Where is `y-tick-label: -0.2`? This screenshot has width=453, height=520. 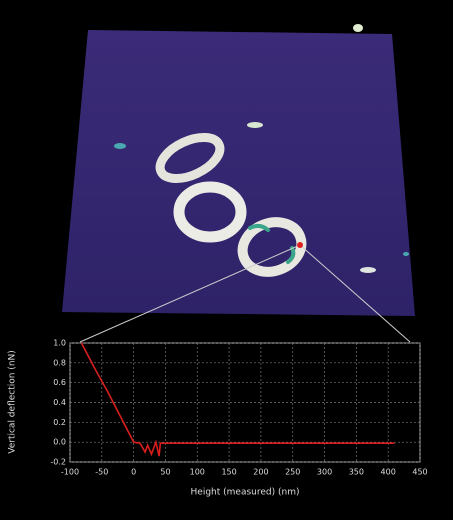
y-tick-label: -0.2 is located at coordinates (58, 462).